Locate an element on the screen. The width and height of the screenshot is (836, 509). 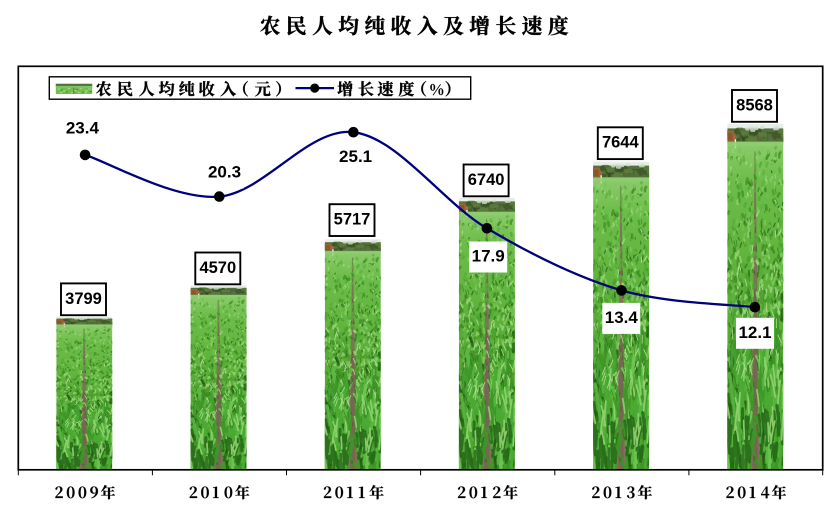
svg-text: 3799 is located at coordinates (83, 299).